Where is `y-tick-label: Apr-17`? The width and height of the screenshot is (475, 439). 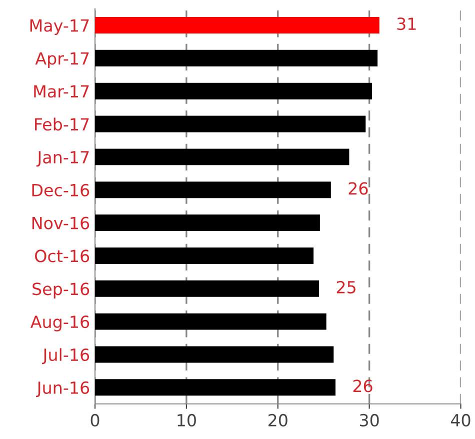
y-tick-label: Apr-17 is located at coordinates (62, 60).